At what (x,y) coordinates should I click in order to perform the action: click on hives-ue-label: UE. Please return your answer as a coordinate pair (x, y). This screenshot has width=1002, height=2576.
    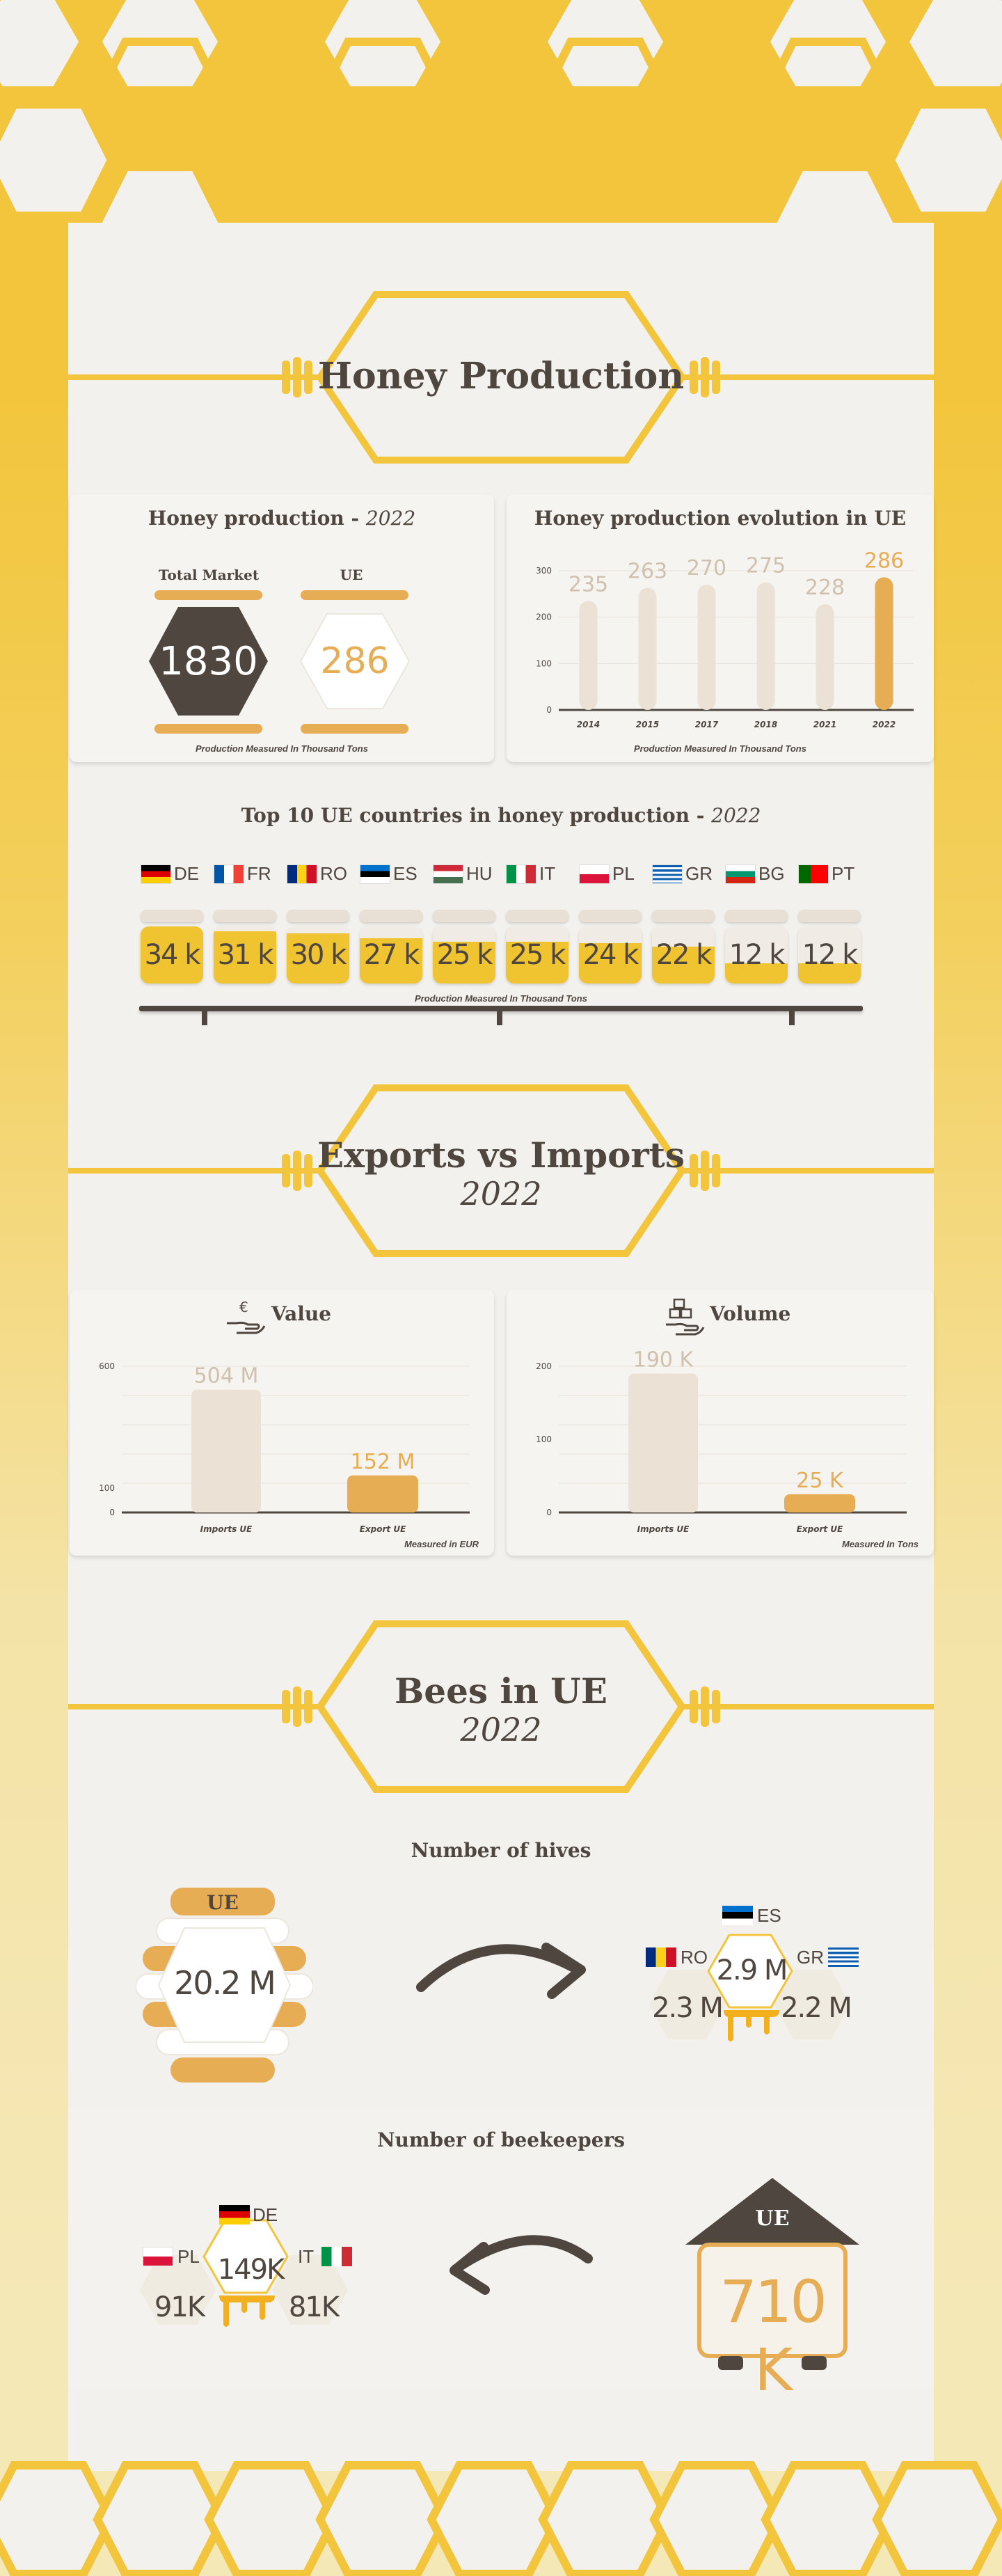
    Looking at the image, I should click on (223, 1902).